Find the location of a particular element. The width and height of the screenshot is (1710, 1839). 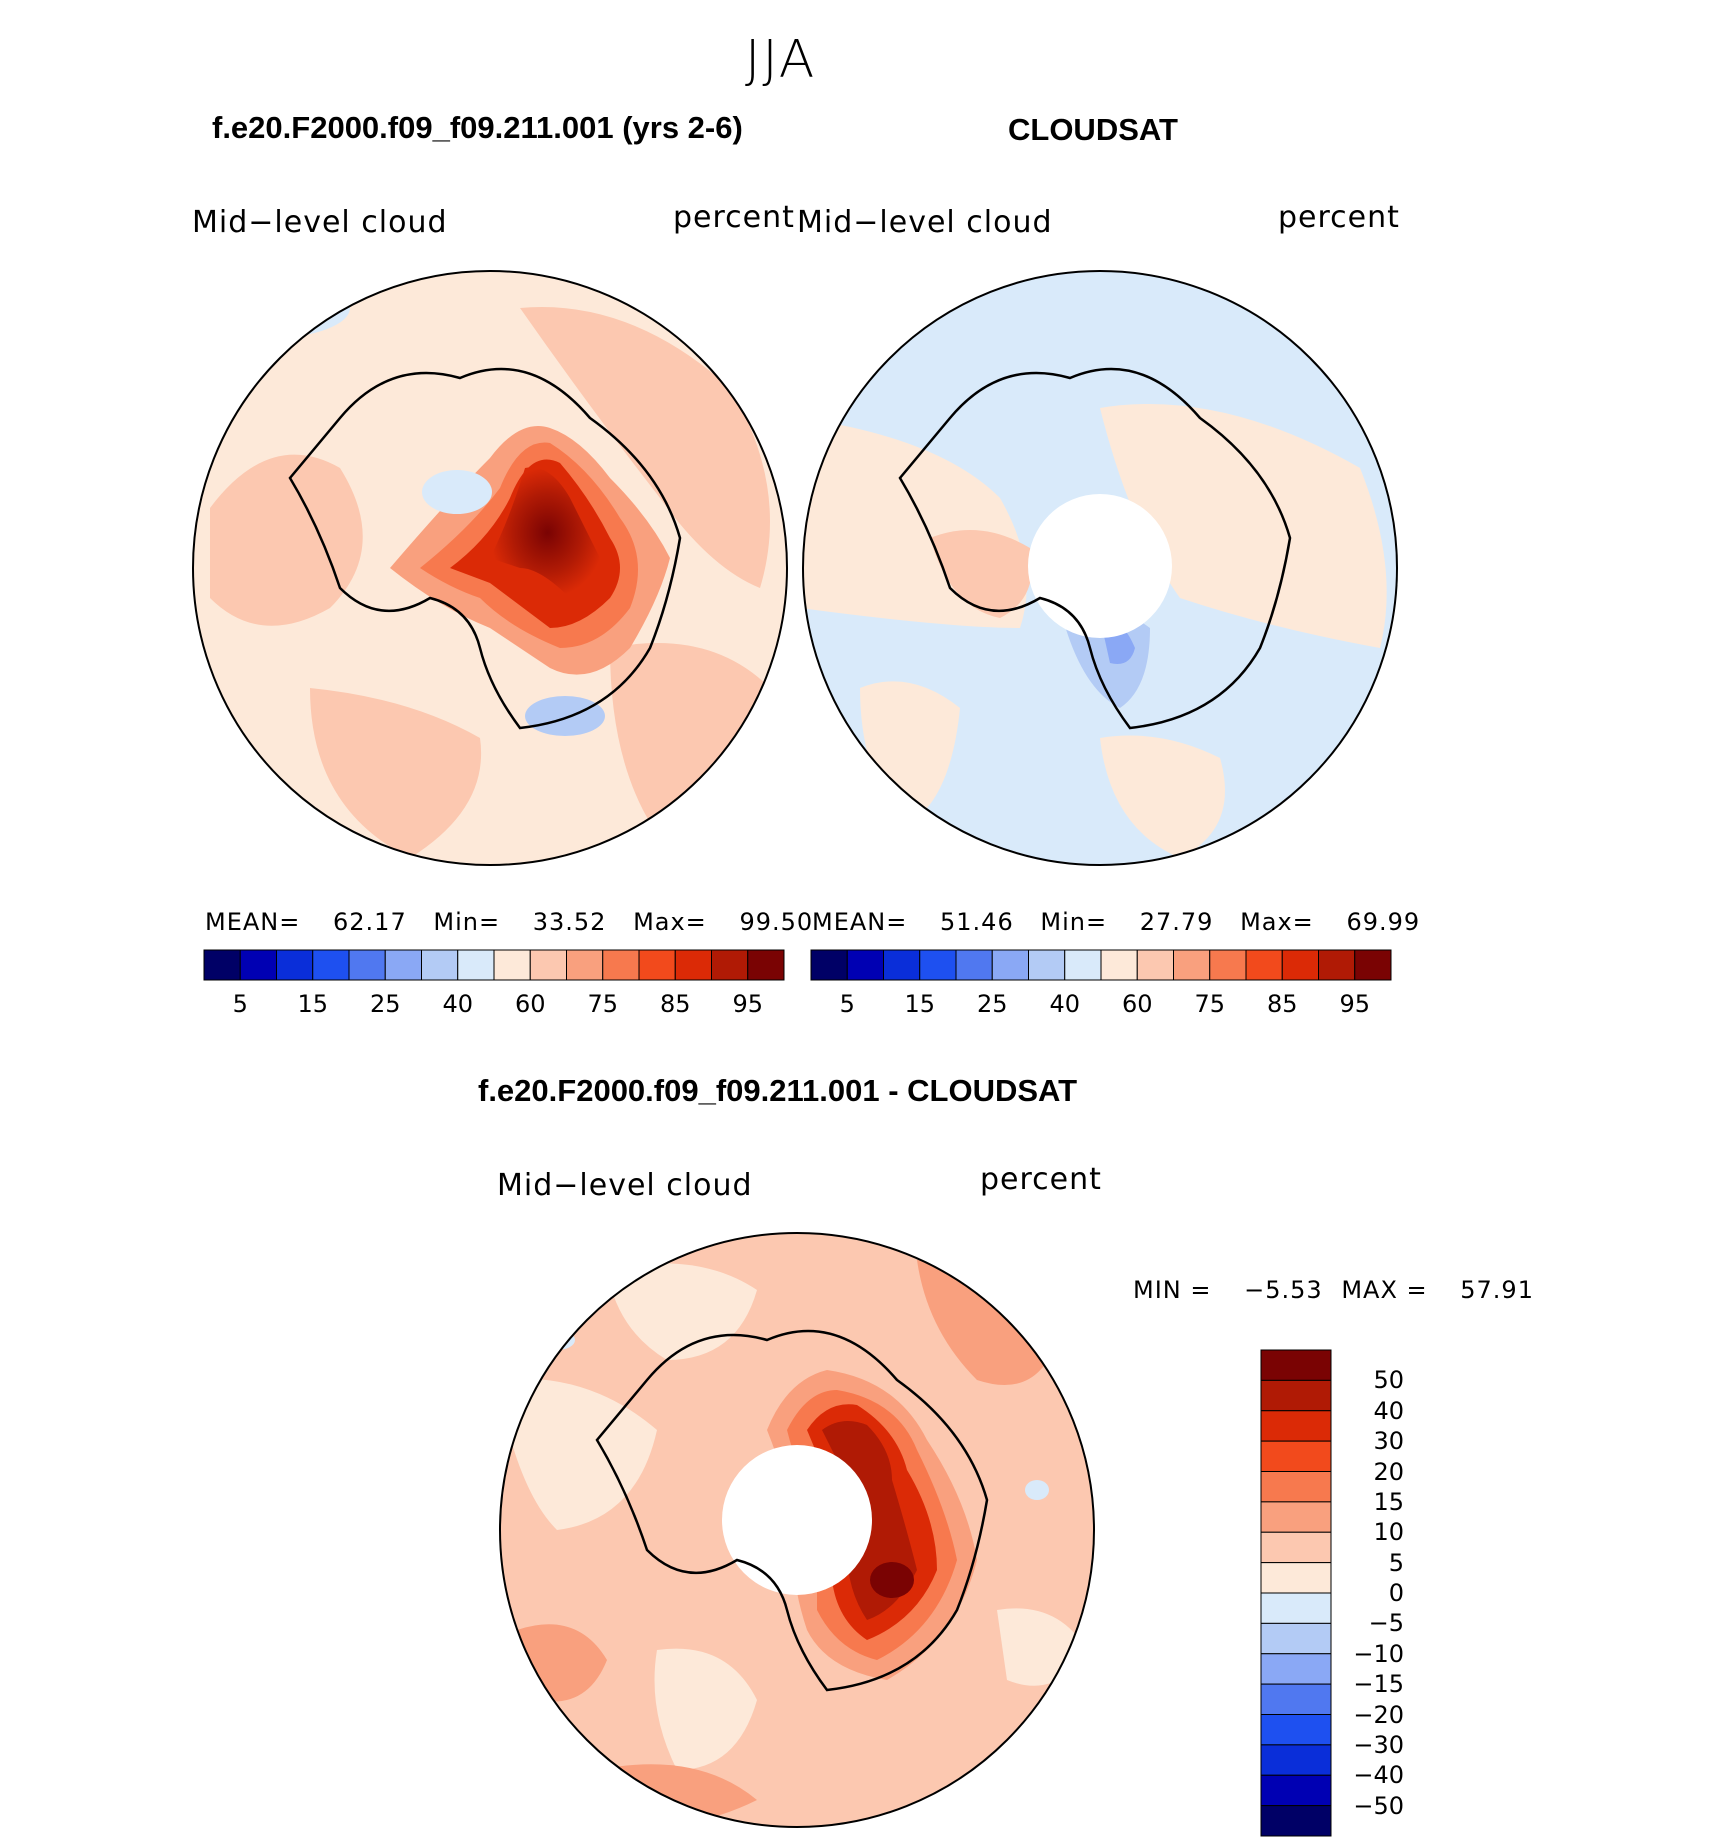

colorbar-tick-label: 20 is located at coordinates (1388, 1471).